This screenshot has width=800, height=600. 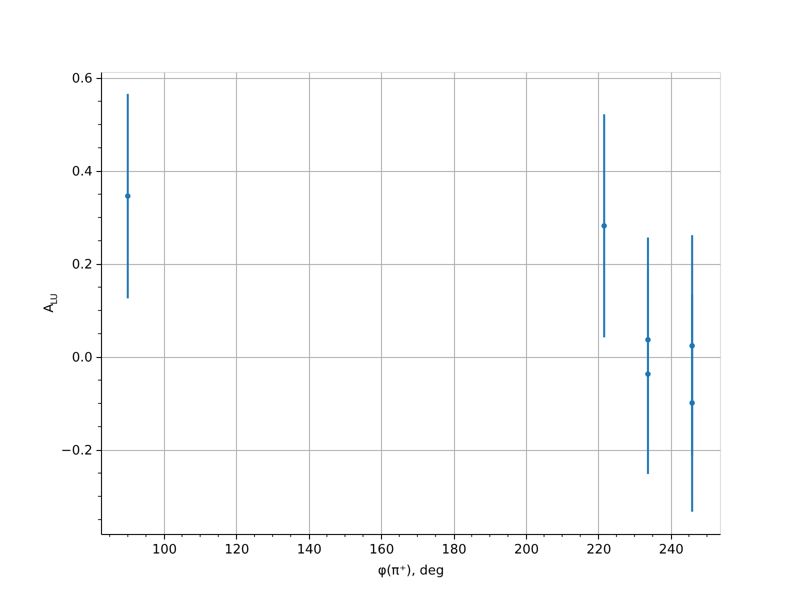 What do you see at coordinates (381, 550) in the screenshot?
I see `x-tick-label: 160` at bounding box center [381, 550].